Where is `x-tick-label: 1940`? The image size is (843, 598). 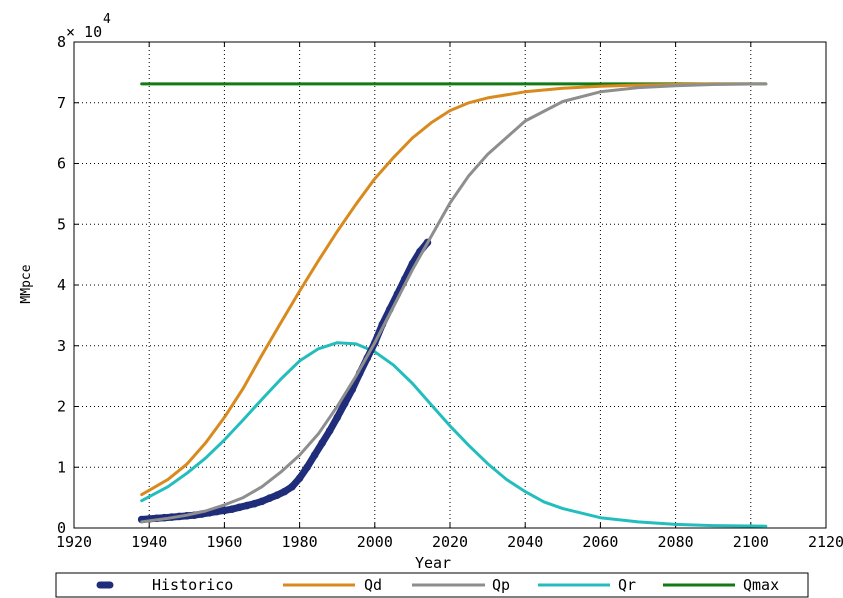 x-tick-label: 1940 is located at coordinates (149, 542).